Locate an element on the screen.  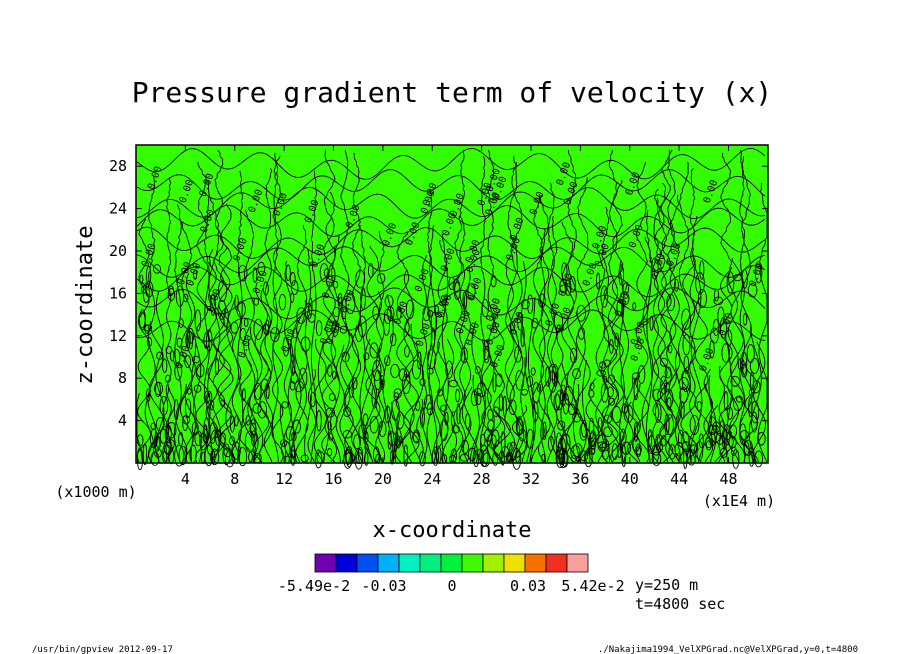
x-tick-label: 28 is located at coordinates (482, 479).